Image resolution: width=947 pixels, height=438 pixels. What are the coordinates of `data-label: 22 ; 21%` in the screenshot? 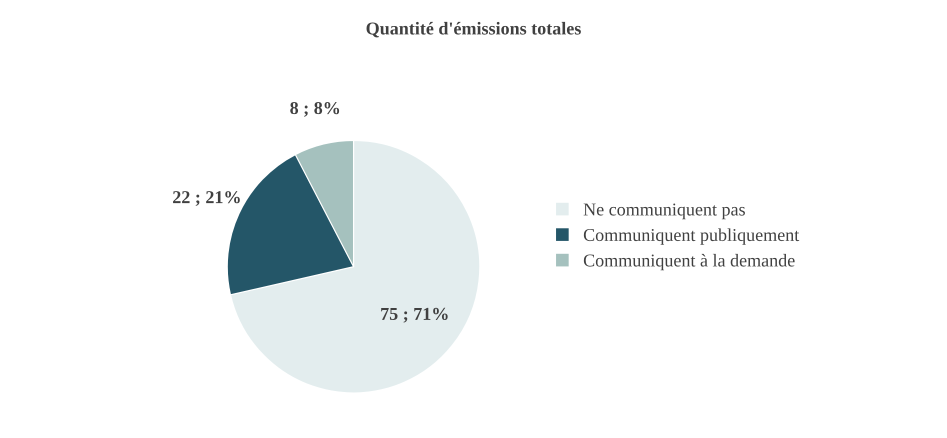 It's located at (206, 198).